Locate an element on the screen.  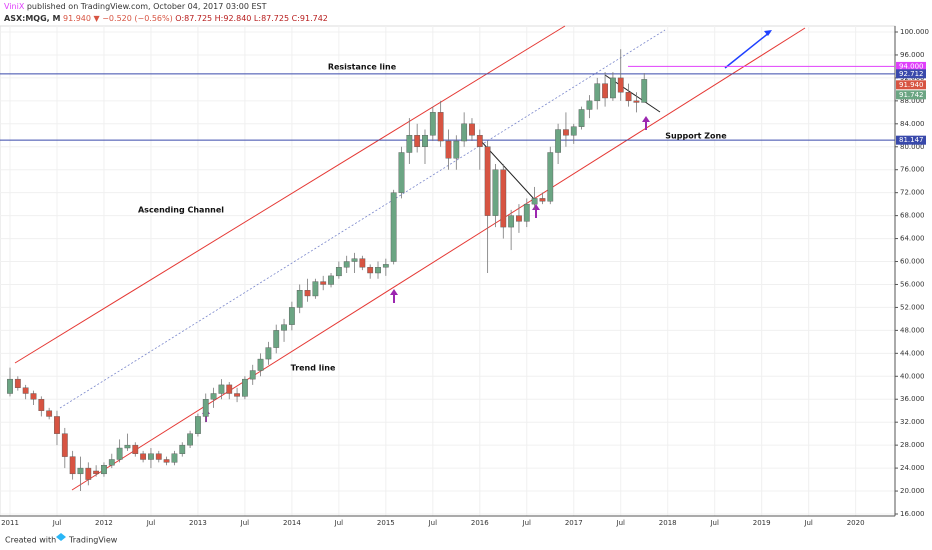
annotation: Support Zone is located at coordinates (696, 136).